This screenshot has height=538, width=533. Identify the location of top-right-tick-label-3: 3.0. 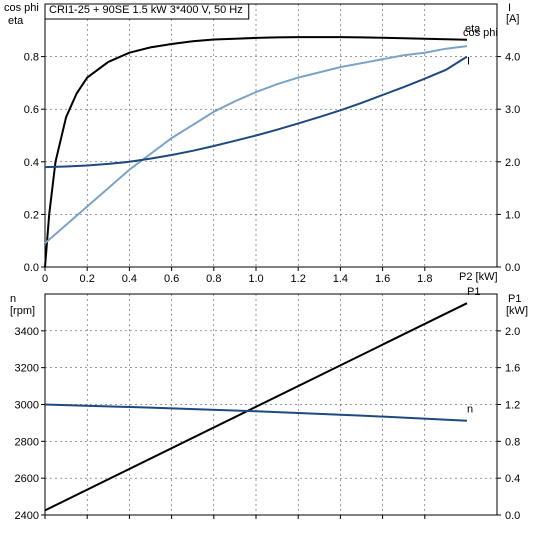
(512, 110).